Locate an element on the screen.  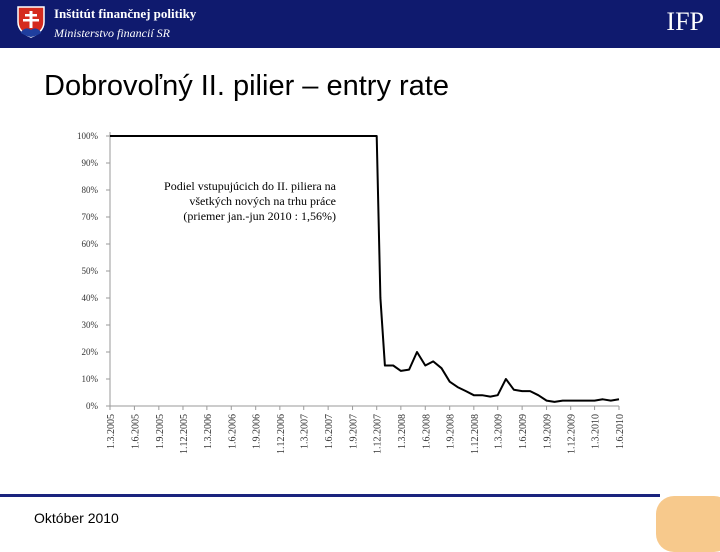
x-tick-label: 1.6.2008 is located at coordinates (426, 431).